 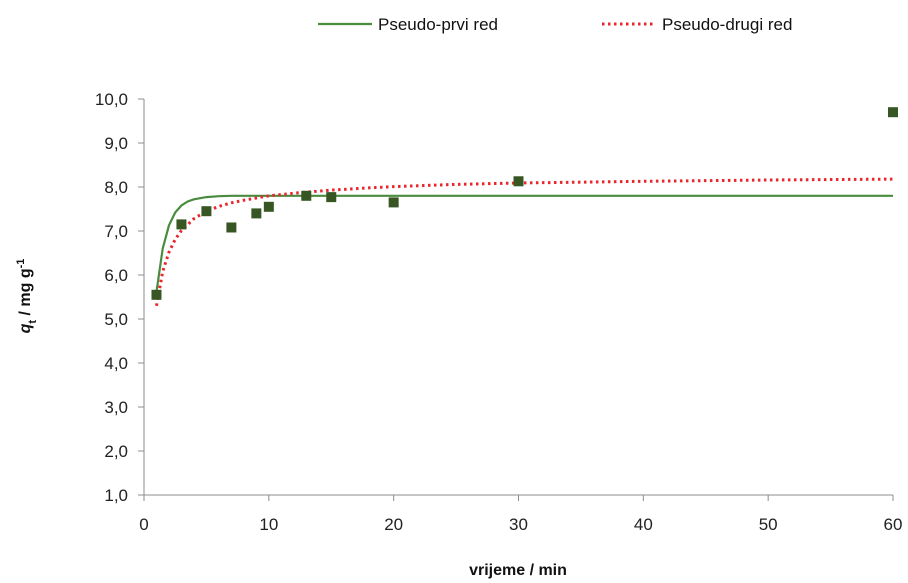 What do you see at coordinates (393, 524) in the screenshot?
I see `x-tick-label: 20` at bounding box center [393, 524].